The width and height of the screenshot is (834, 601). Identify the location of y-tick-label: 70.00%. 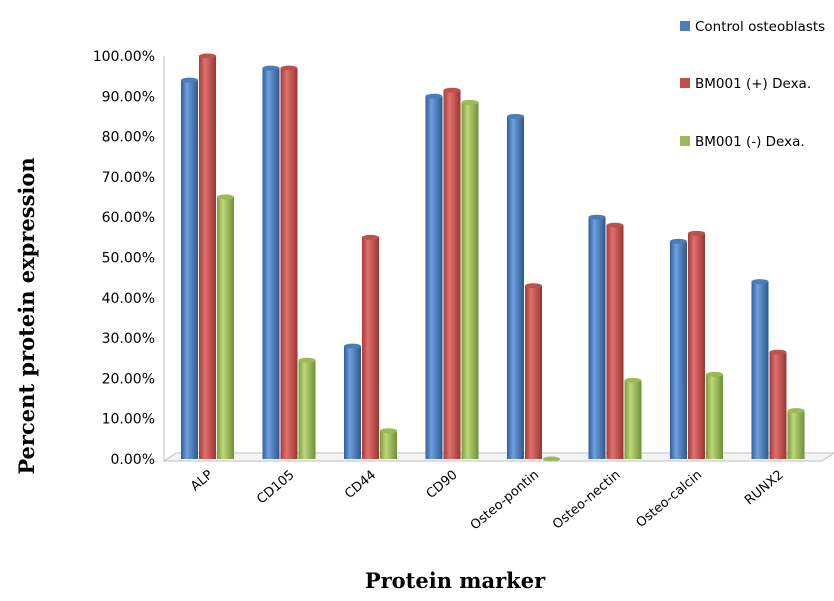
(128, 178).